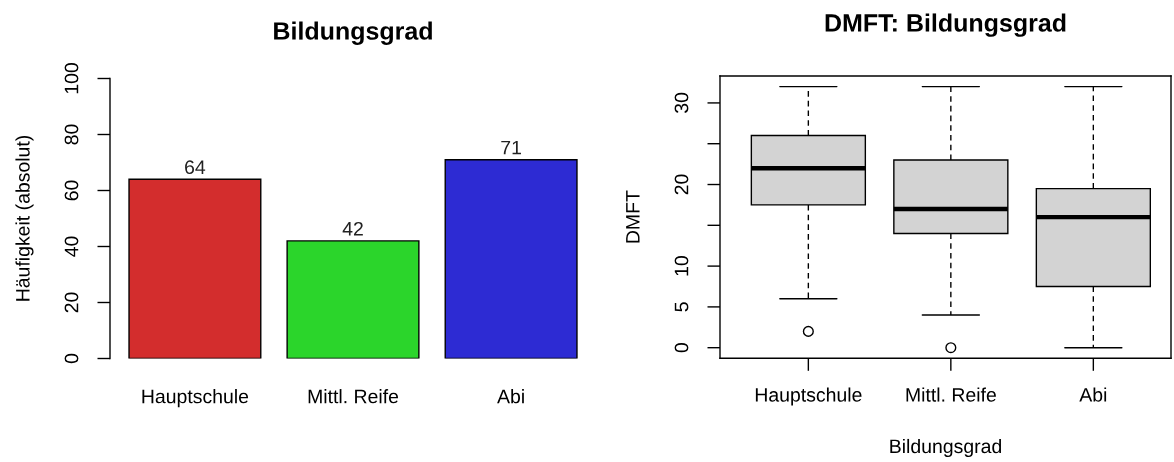 The height and width of the screenshot is (462, 1174). What do you see at coordinates (945, 448) in the screenshot?
I see `x-axis-title: Bildungsgrad` at bounding box center [945, 448].